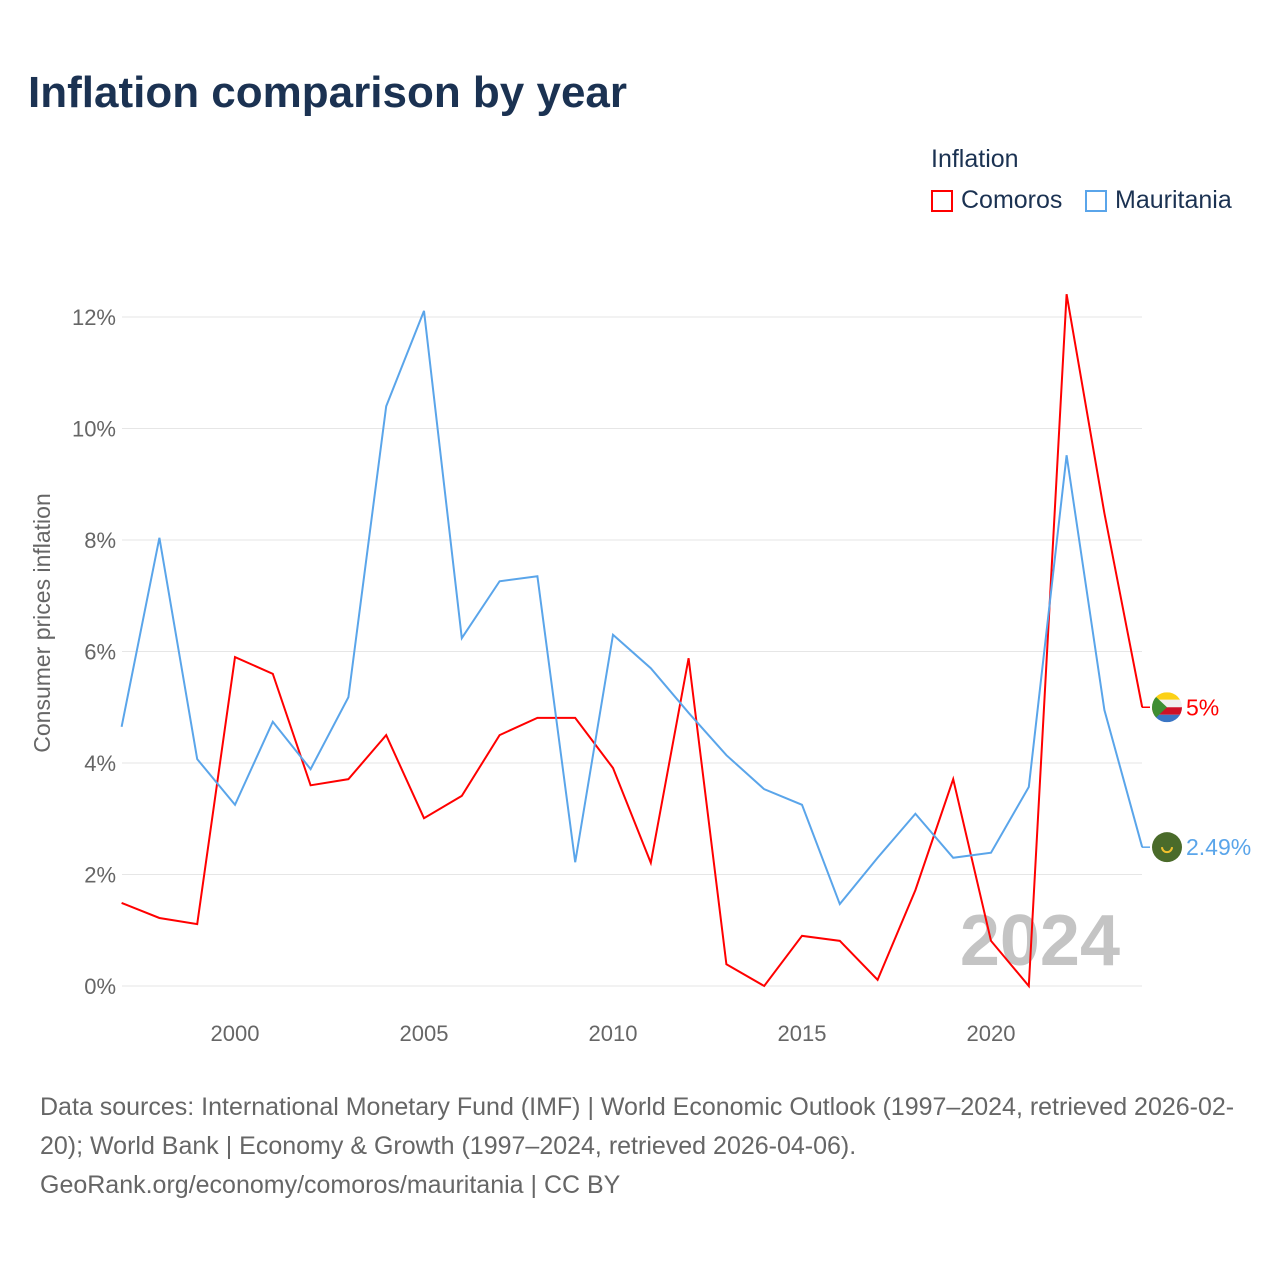 The image size is (1280, 1280). Describe the element at coordinates (424, 1033) in the screenshot. I see `x-tick-label: 2005` at that location.